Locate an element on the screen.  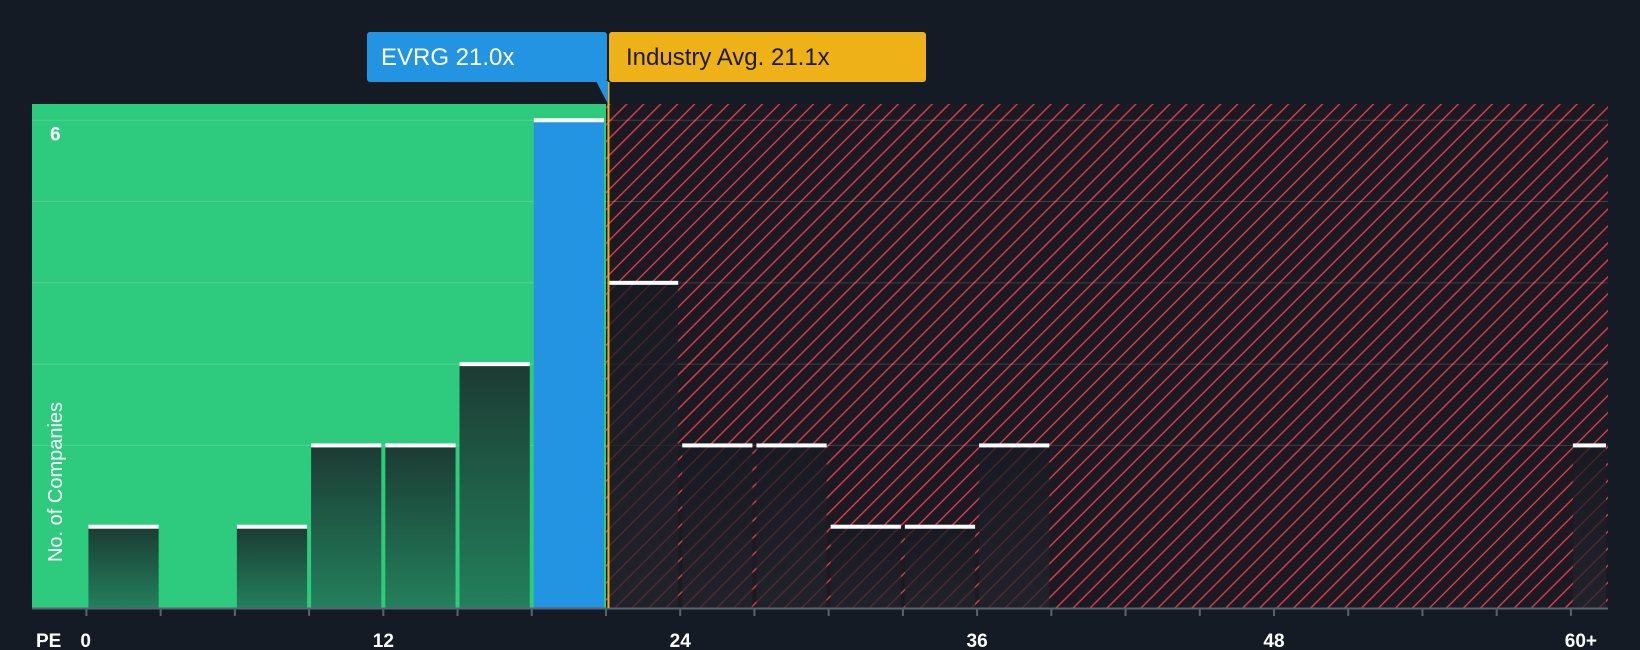
x-tick-label: 0 is located at coordinates (85, 640).